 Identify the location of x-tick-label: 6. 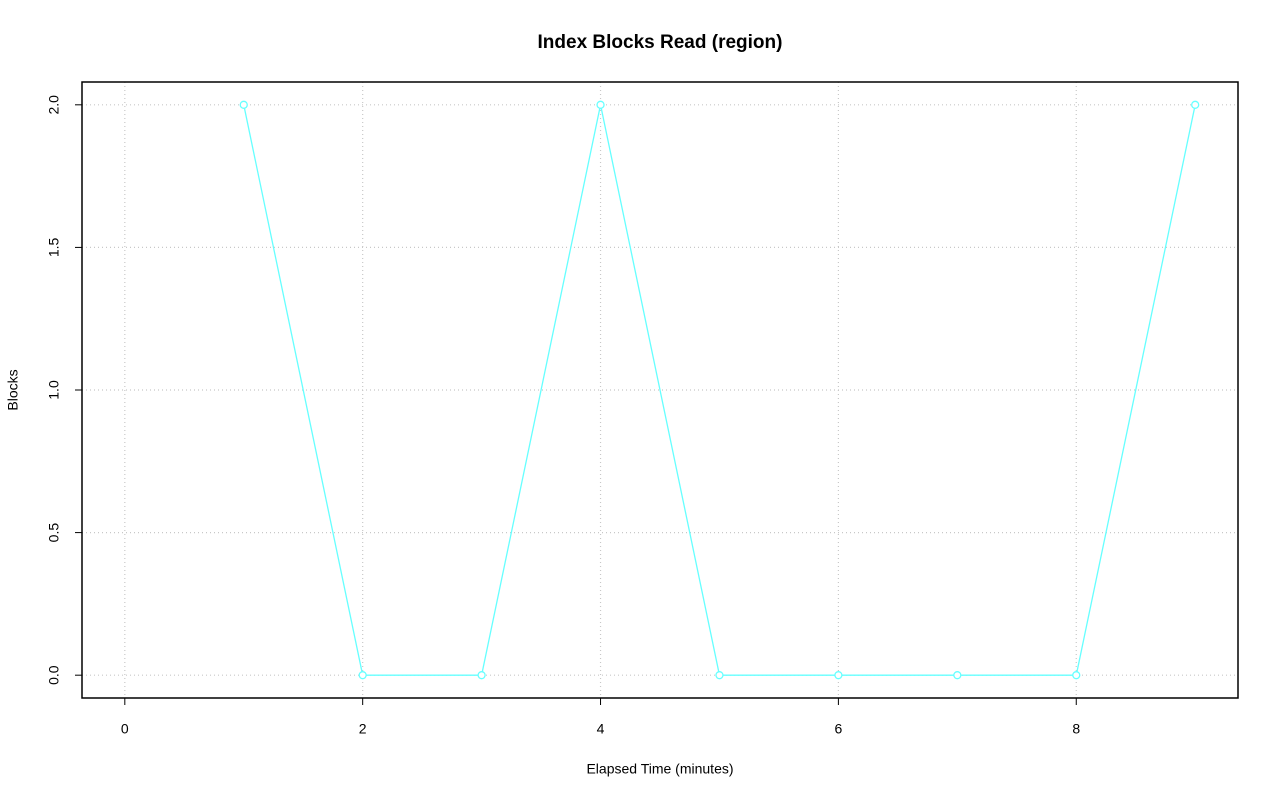
(838, 729).